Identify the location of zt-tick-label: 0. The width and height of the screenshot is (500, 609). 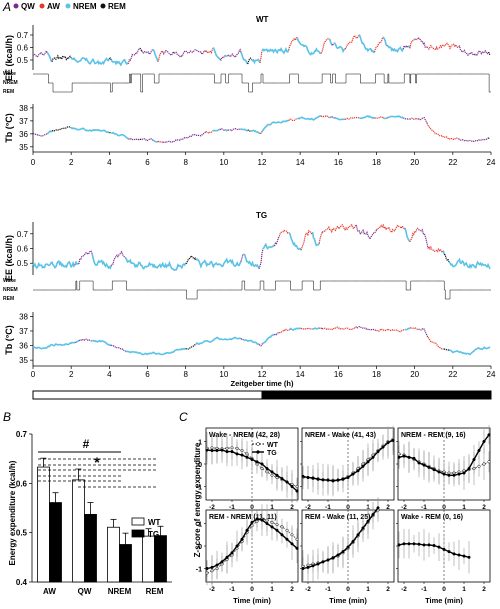
(33, 374).